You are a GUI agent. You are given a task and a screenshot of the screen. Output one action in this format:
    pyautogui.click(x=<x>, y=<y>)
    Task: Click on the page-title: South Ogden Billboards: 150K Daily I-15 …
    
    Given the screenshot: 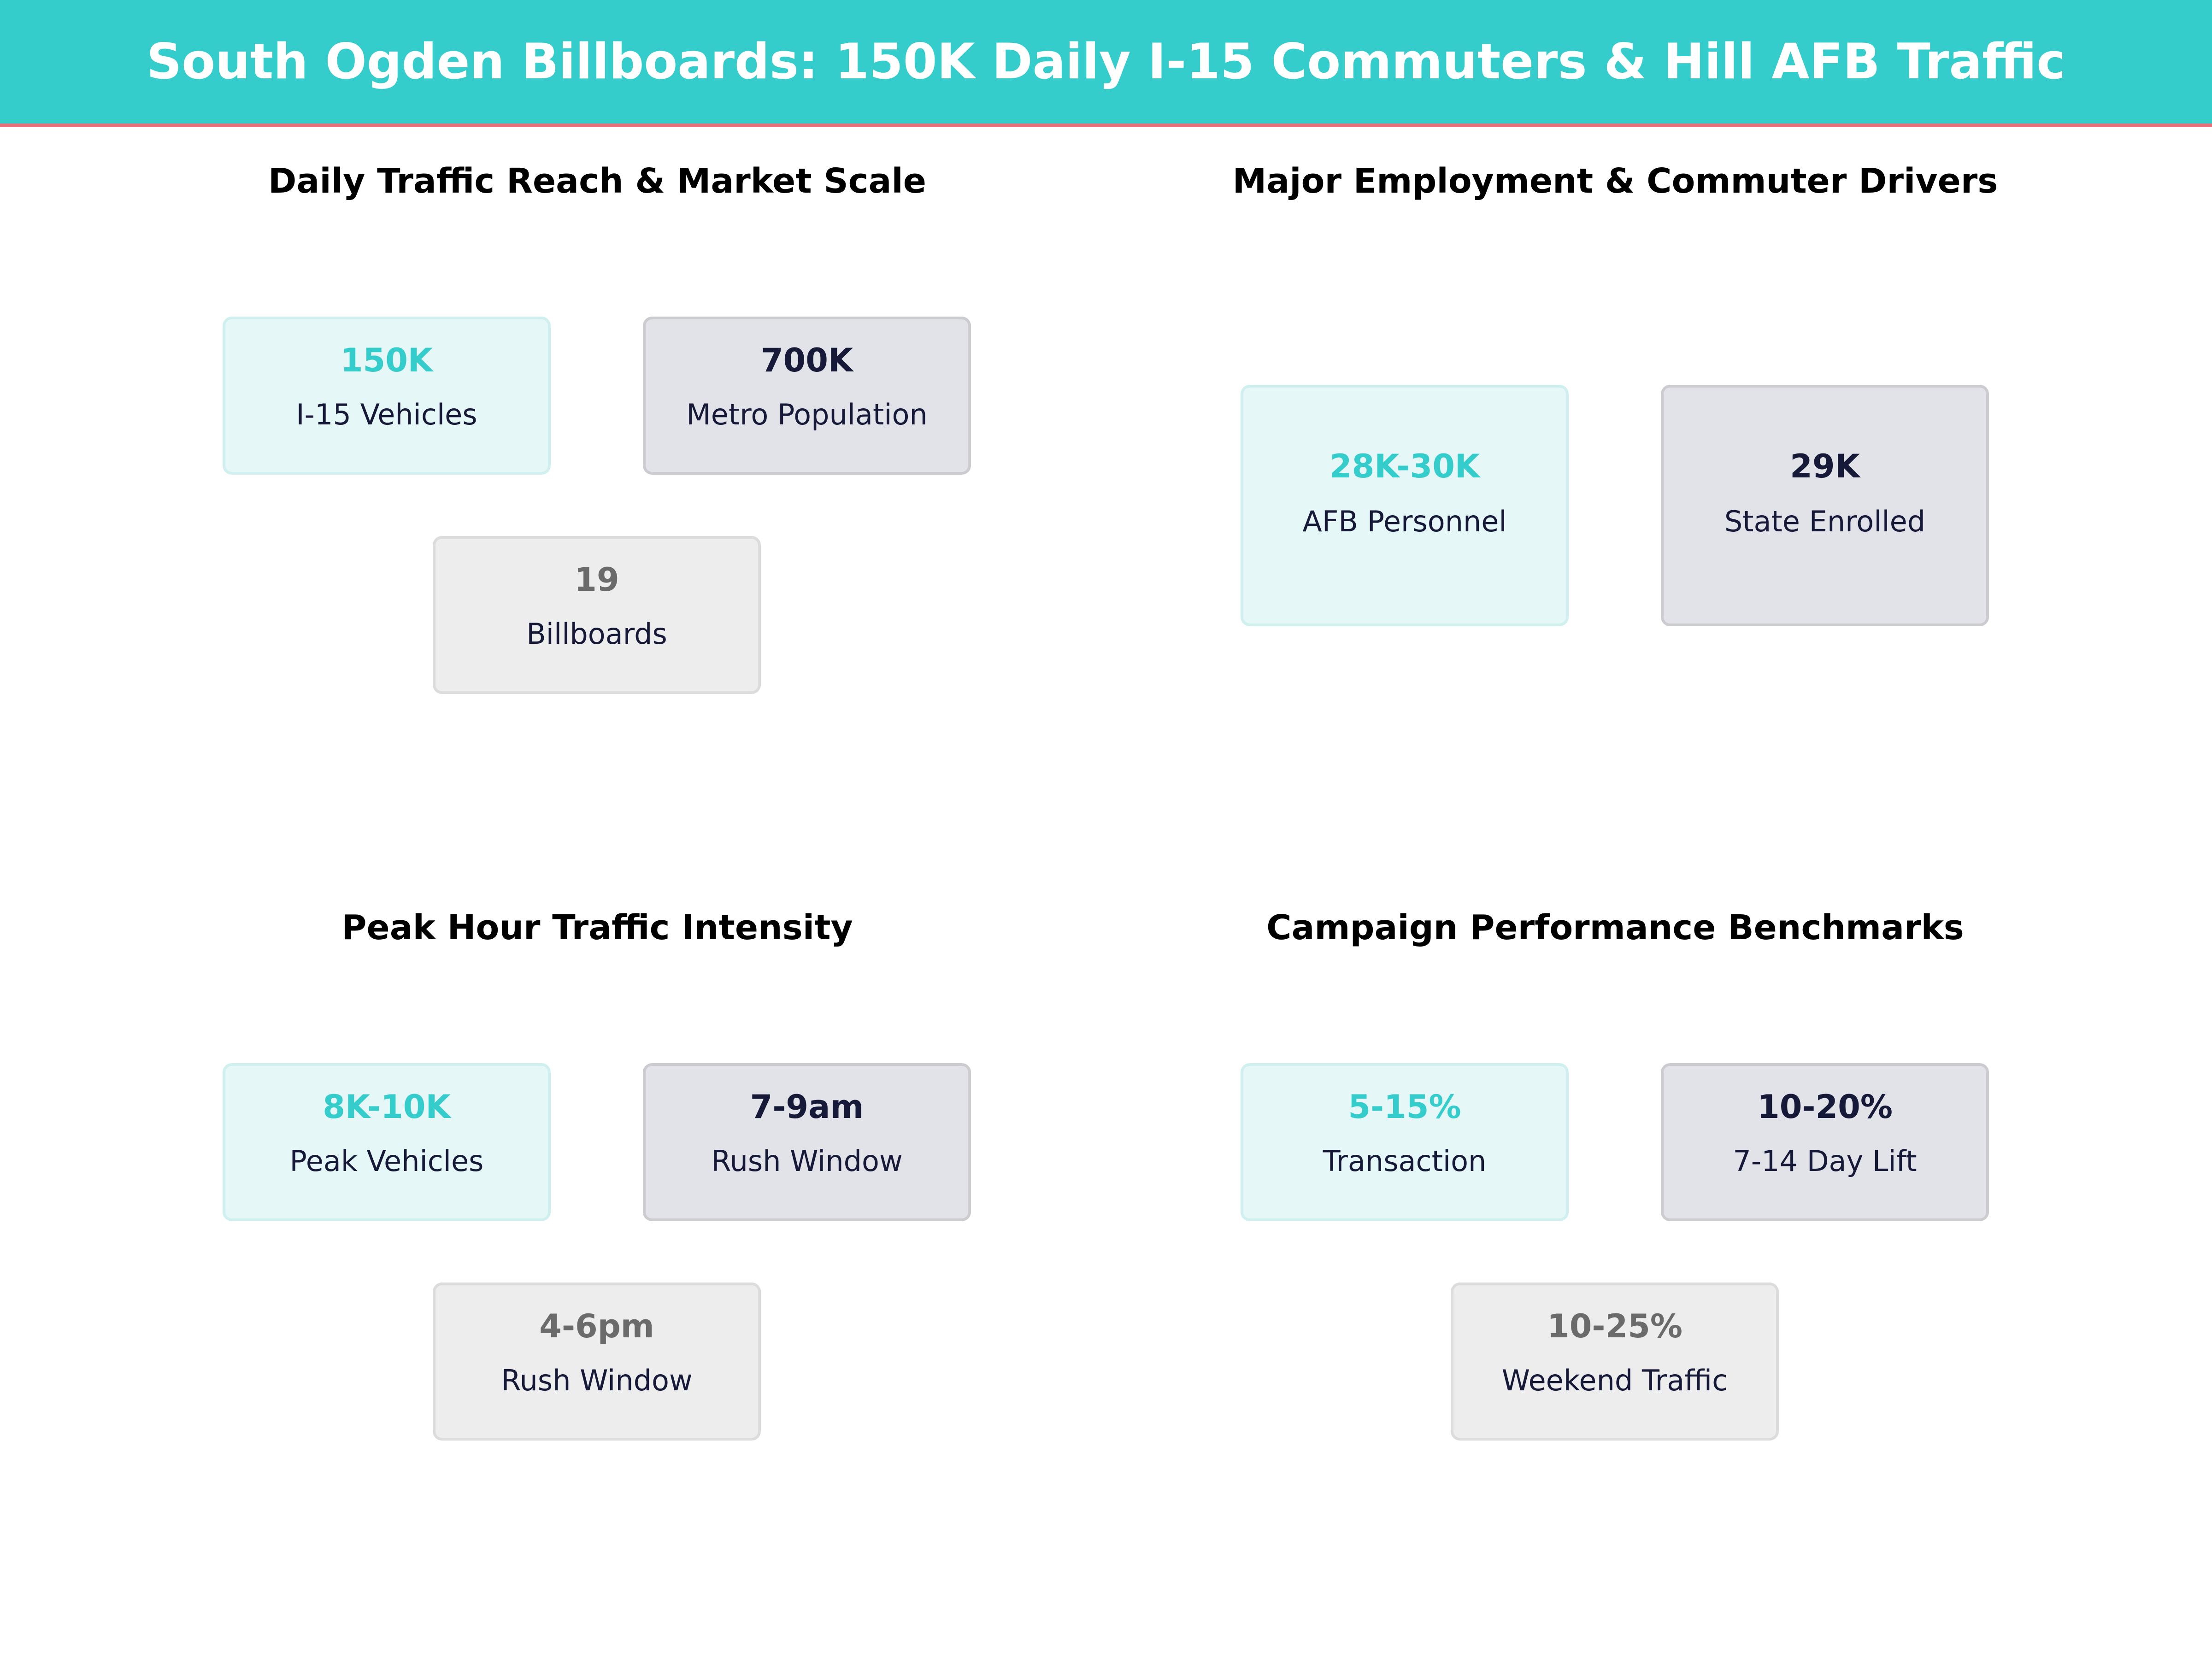 What is the action you would take?
    pyautogui.click(x=1106, y=61)
    